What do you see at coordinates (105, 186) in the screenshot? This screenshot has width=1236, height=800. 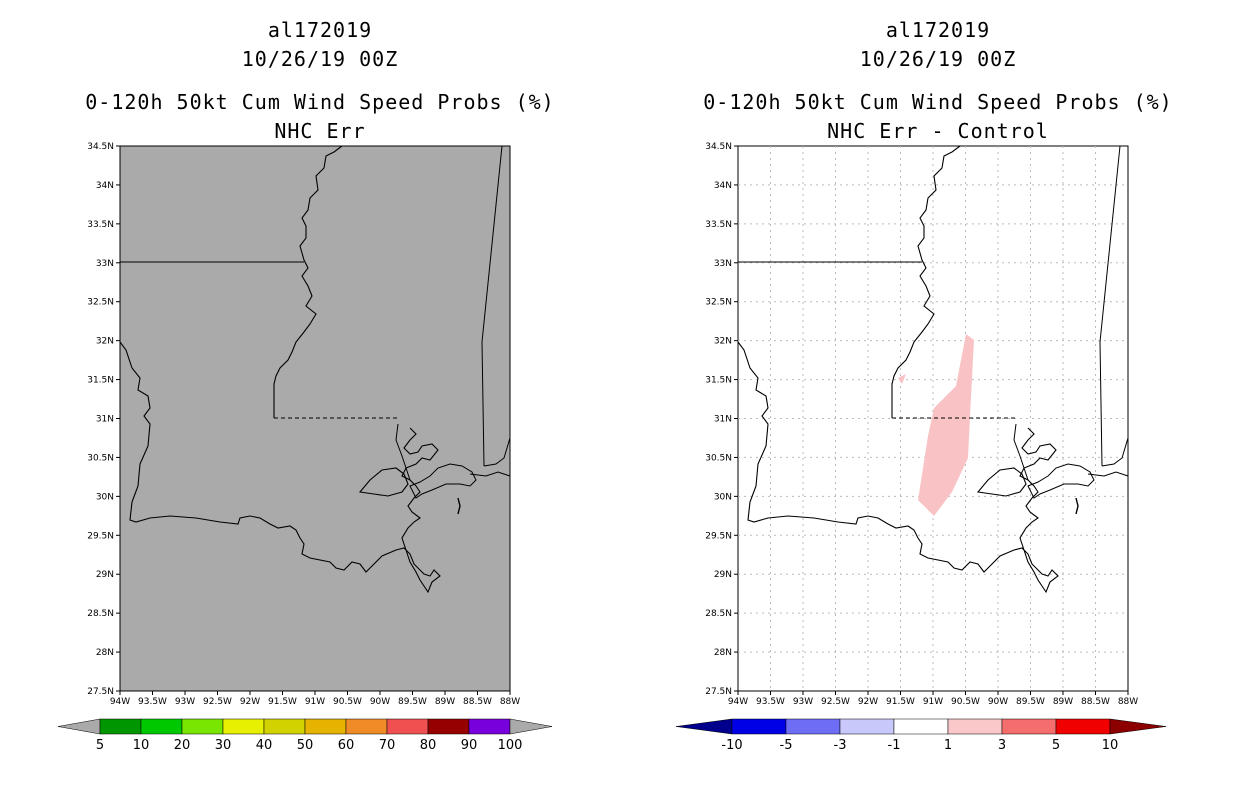 I see `left-lat-label: 34N` at bounding box center [105, 186].